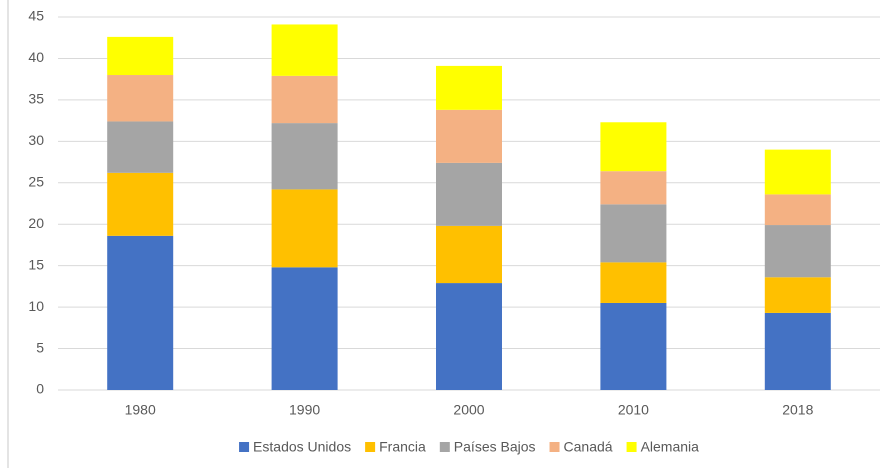 The height and width of the screenshot is (468, 890). Describe the element at coordinates (495, 447) in the screenshot. I see `legend-label: Países Bajos` at that location.